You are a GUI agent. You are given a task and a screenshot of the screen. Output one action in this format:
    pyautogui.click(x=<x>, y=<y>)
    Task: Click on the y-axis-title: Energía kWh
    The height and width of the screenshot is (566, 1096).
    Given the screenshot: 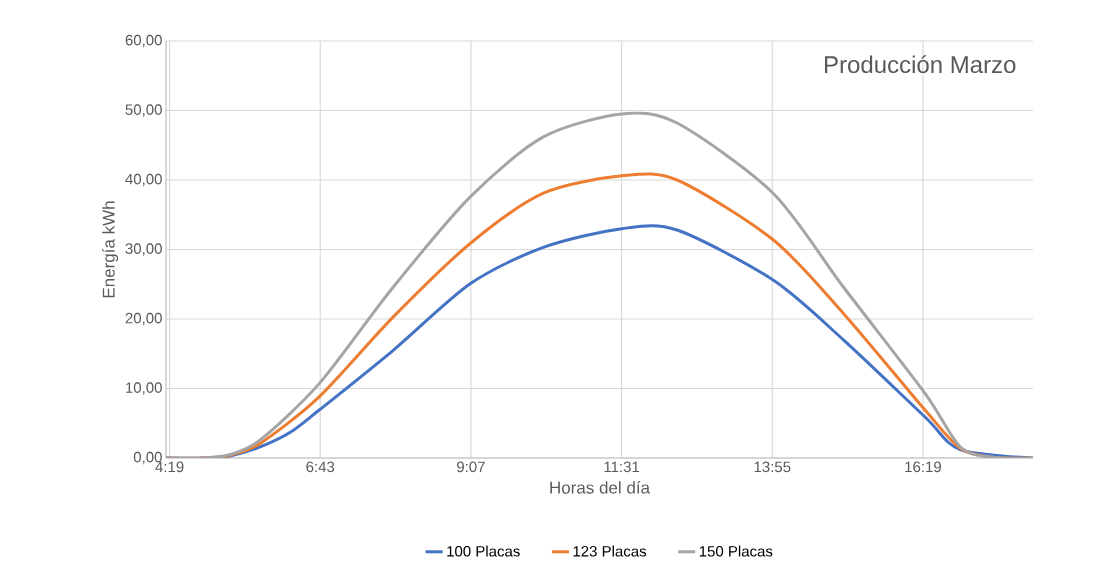 What is the action you would take?
    pyautogui.click(x=110, y=249)
    